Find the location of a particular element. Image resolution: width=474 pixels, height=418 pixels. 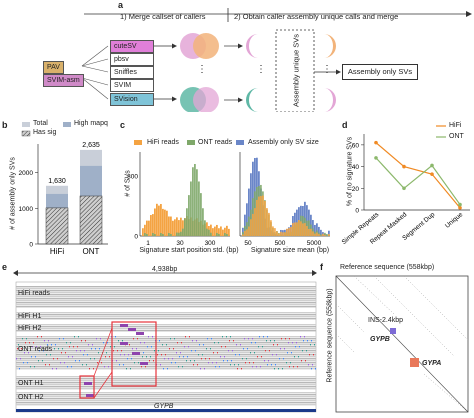

c-left-ytick-300: 300 is located at coordinates (132, 177).